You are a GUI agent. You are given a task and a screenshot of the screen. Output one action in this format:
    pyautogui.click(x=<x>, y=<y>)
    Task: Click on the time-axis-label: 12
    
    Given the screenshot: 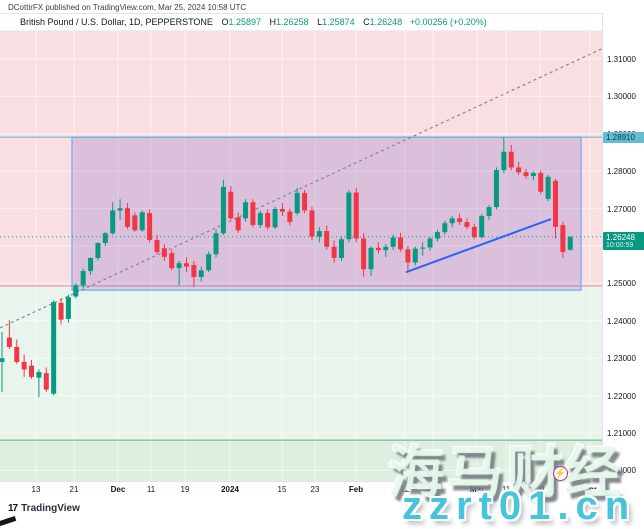 What is the action you would take?
    pyautogui.click(x=405, y=489)
    